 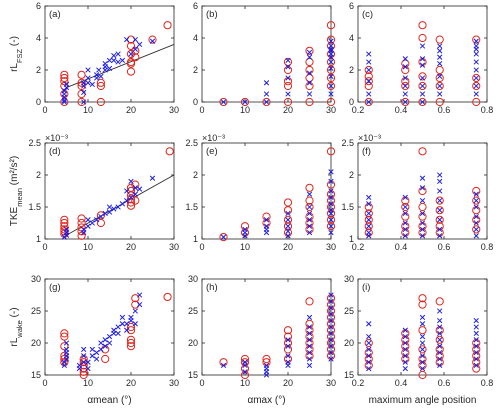 I want to click on x-tick-label: 10, so click(x=245, y=247).